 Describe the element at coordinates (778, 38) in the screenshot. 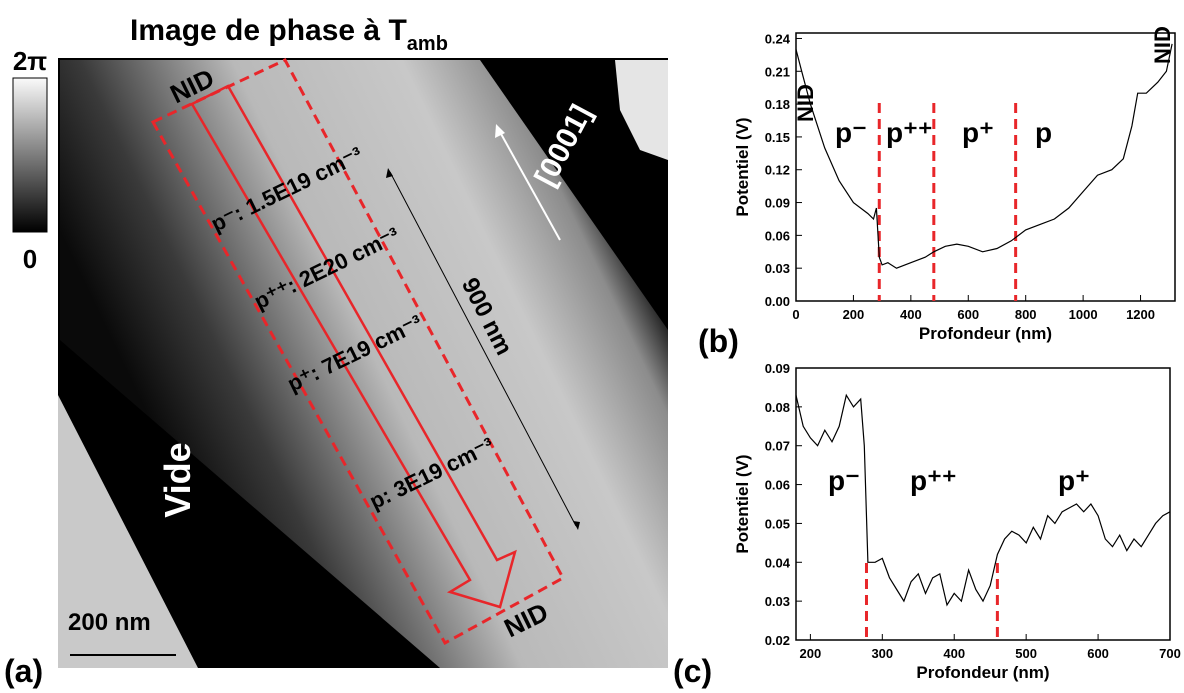

I see `y-tick-label: 0.24` at that location.